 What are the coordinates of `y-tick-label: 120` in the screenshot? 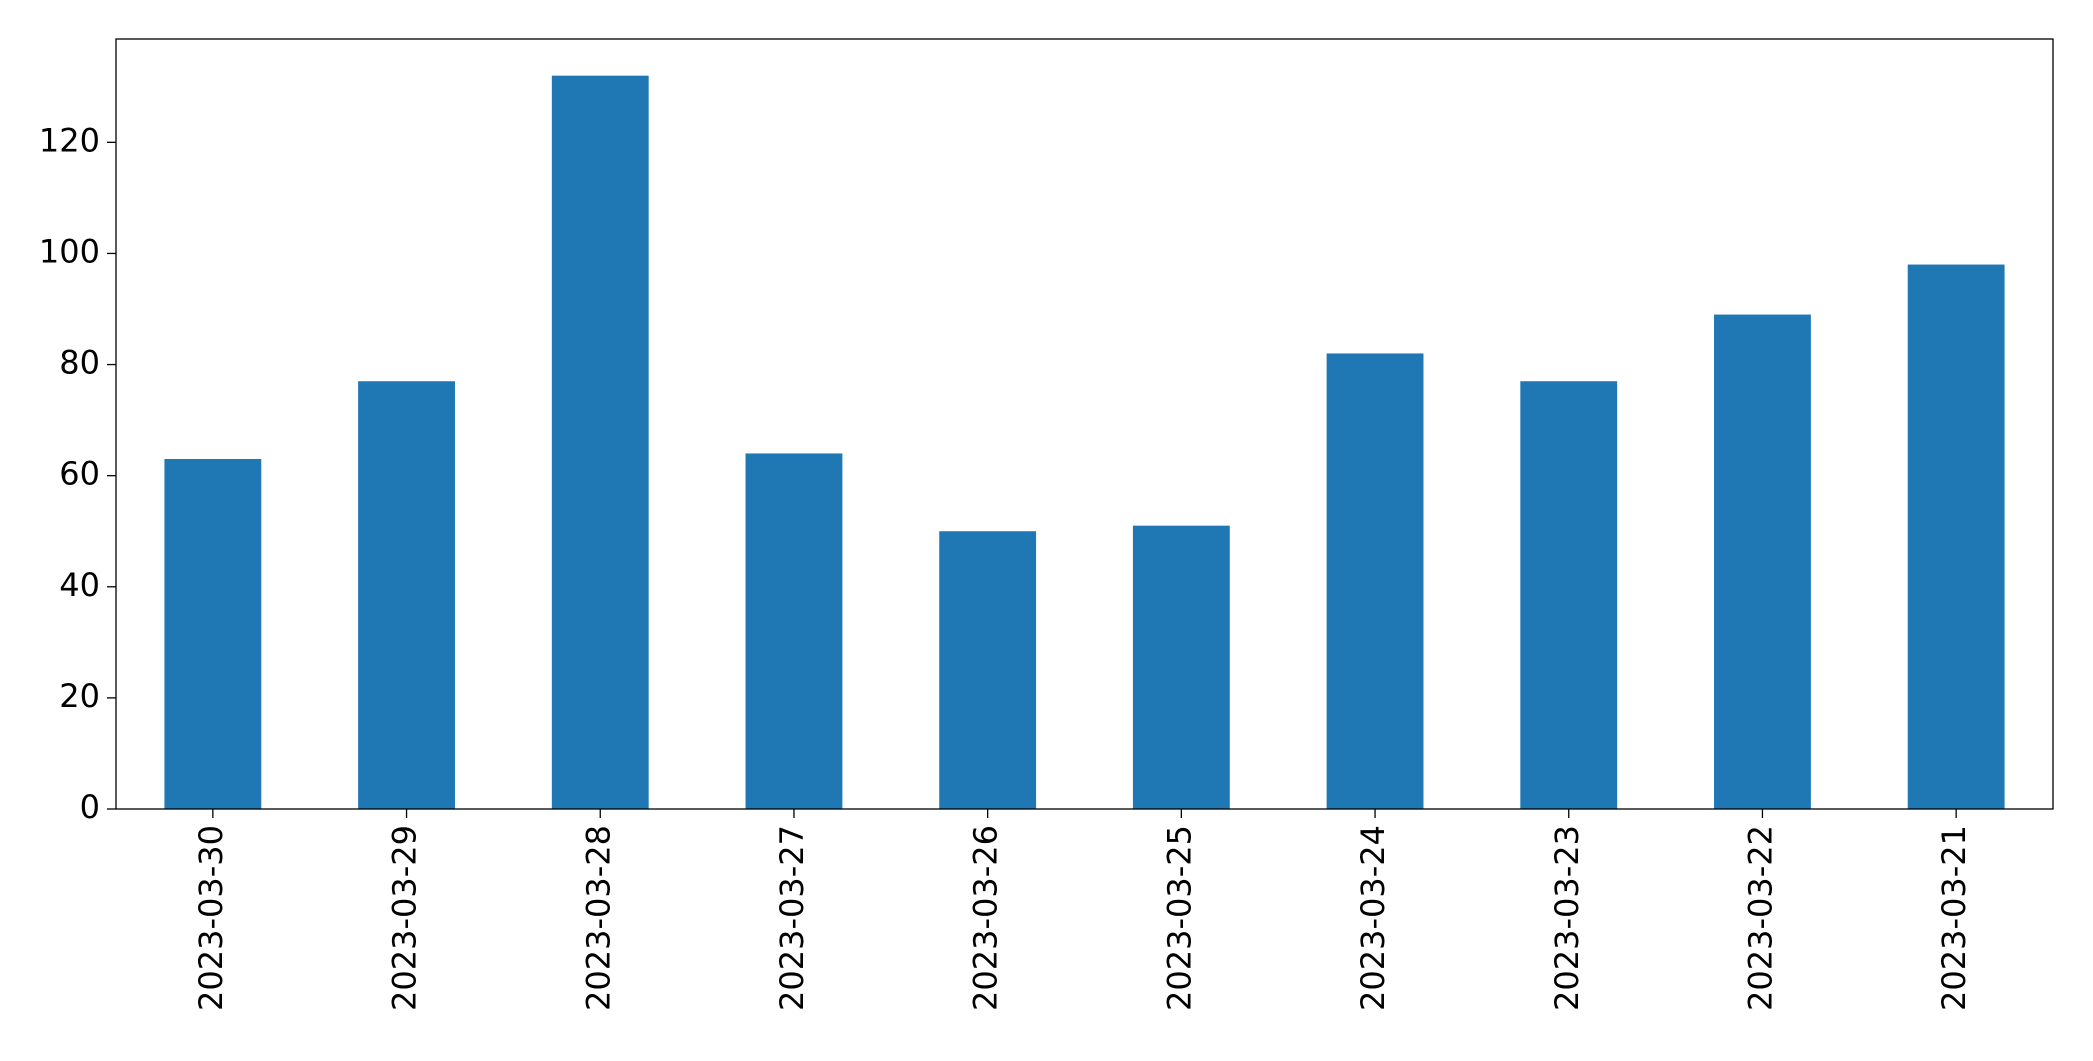 It's located at (69, 140).